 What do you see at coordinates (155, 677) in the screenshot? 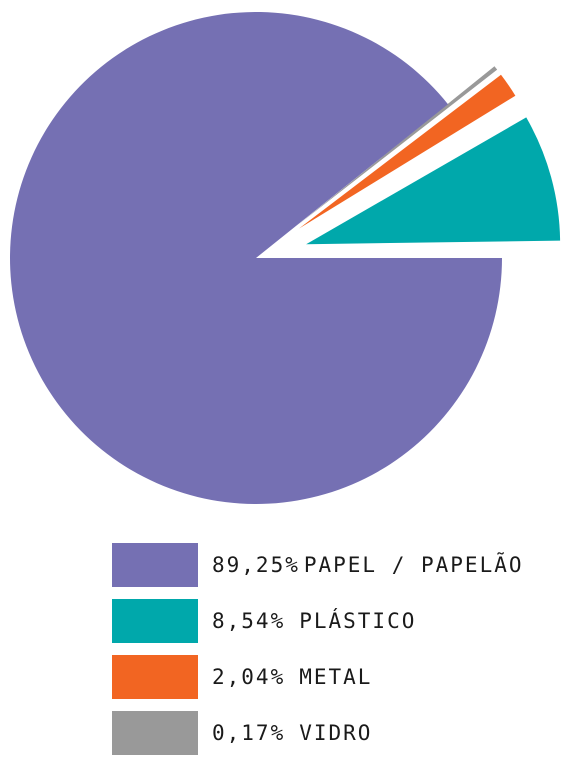
I see `legend-swatch-metal` at bounding box center [155, 677].